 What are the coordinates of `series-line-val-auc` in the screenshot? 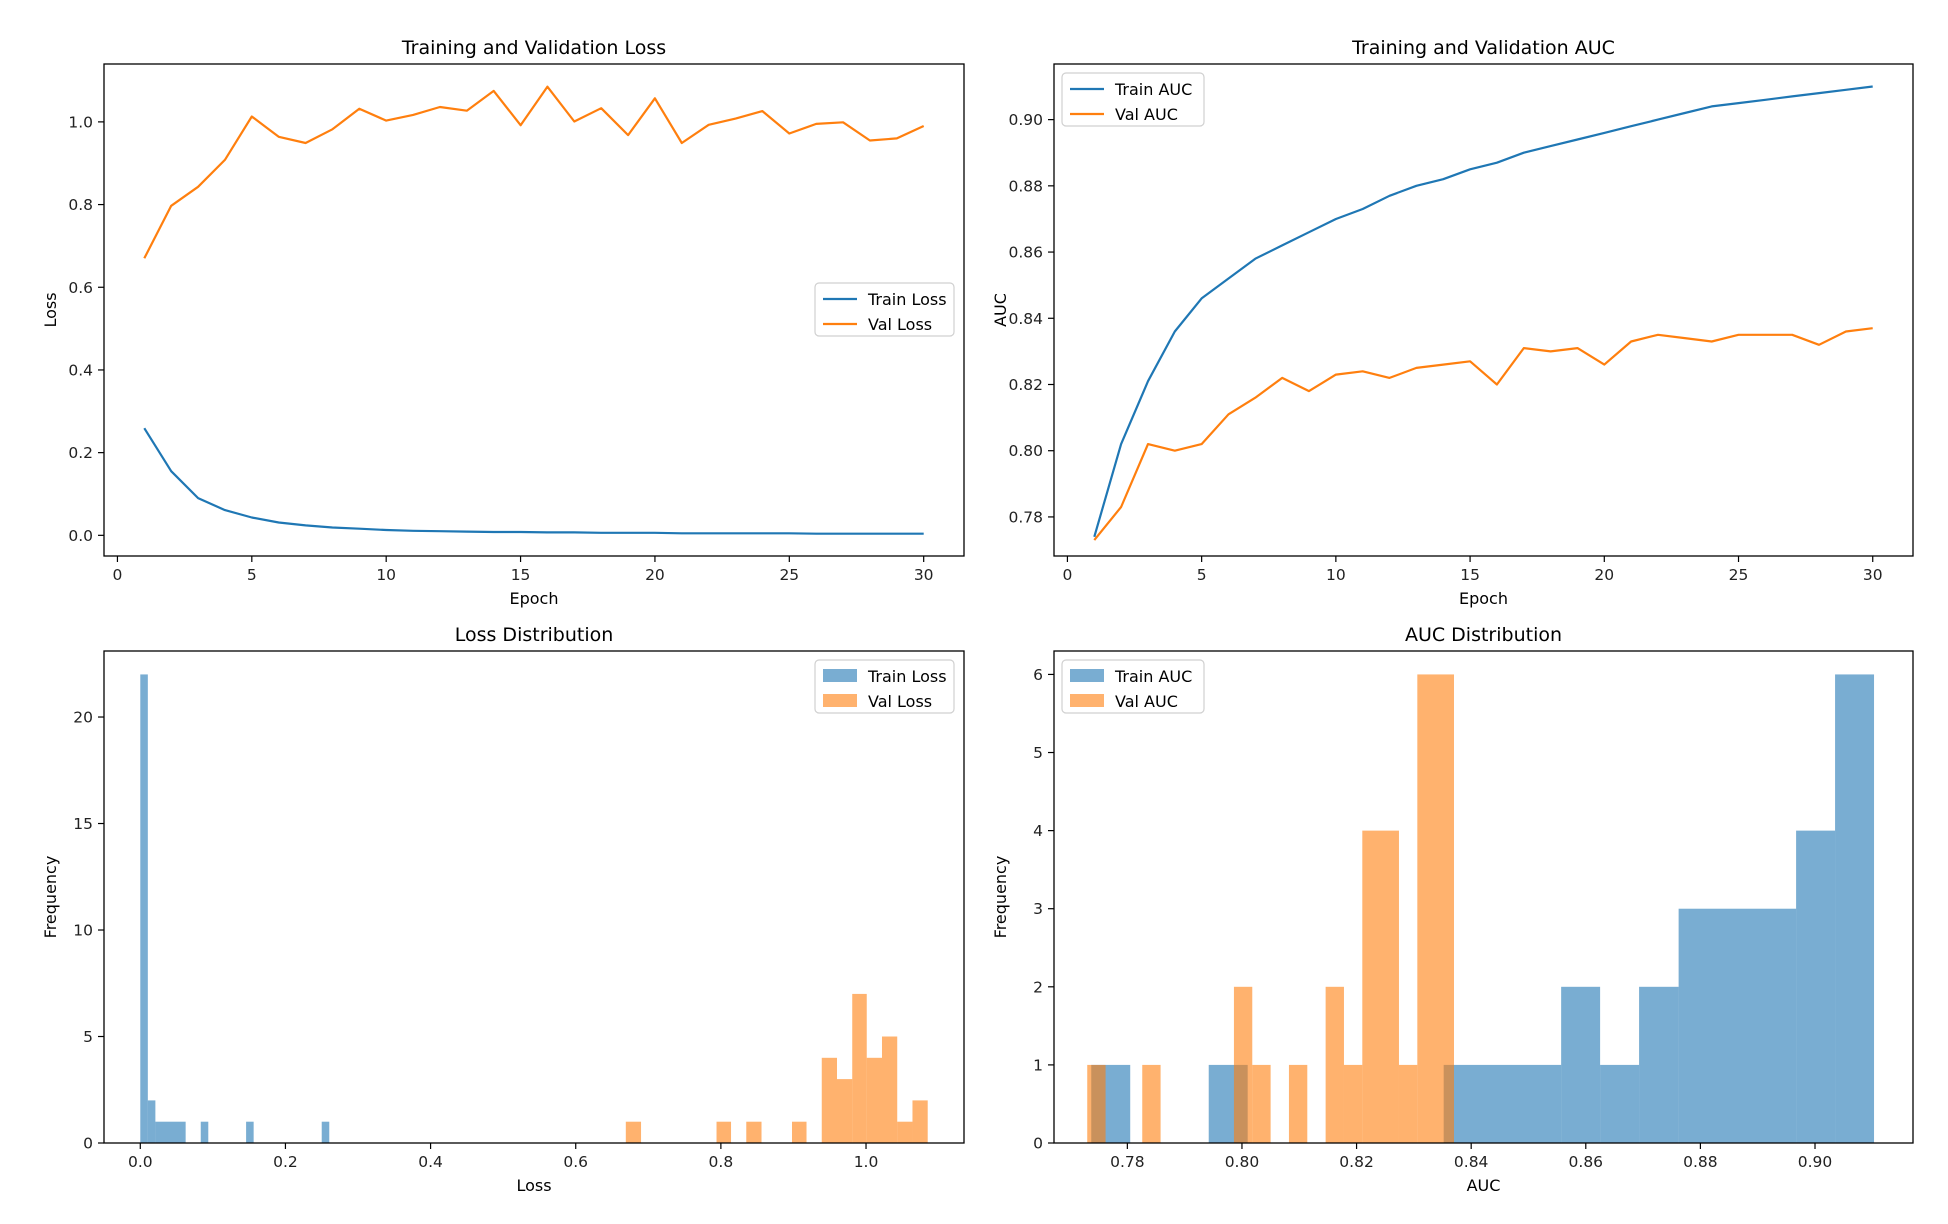 It's located at (1483, 434).